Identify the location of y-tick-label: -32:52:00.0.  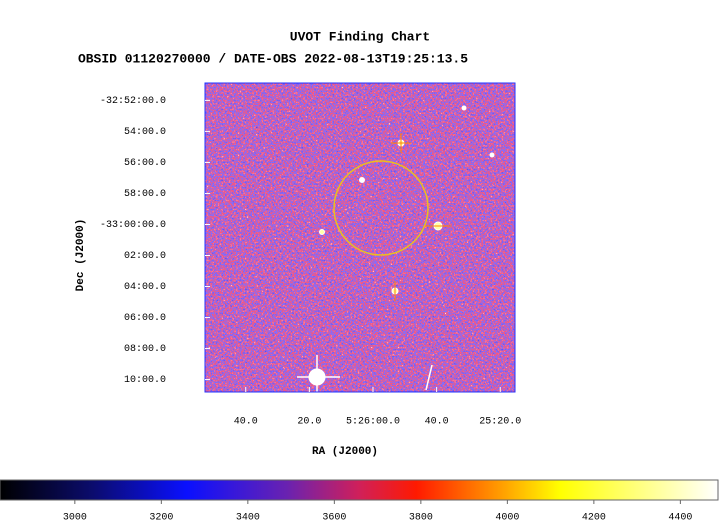
(133, 101).